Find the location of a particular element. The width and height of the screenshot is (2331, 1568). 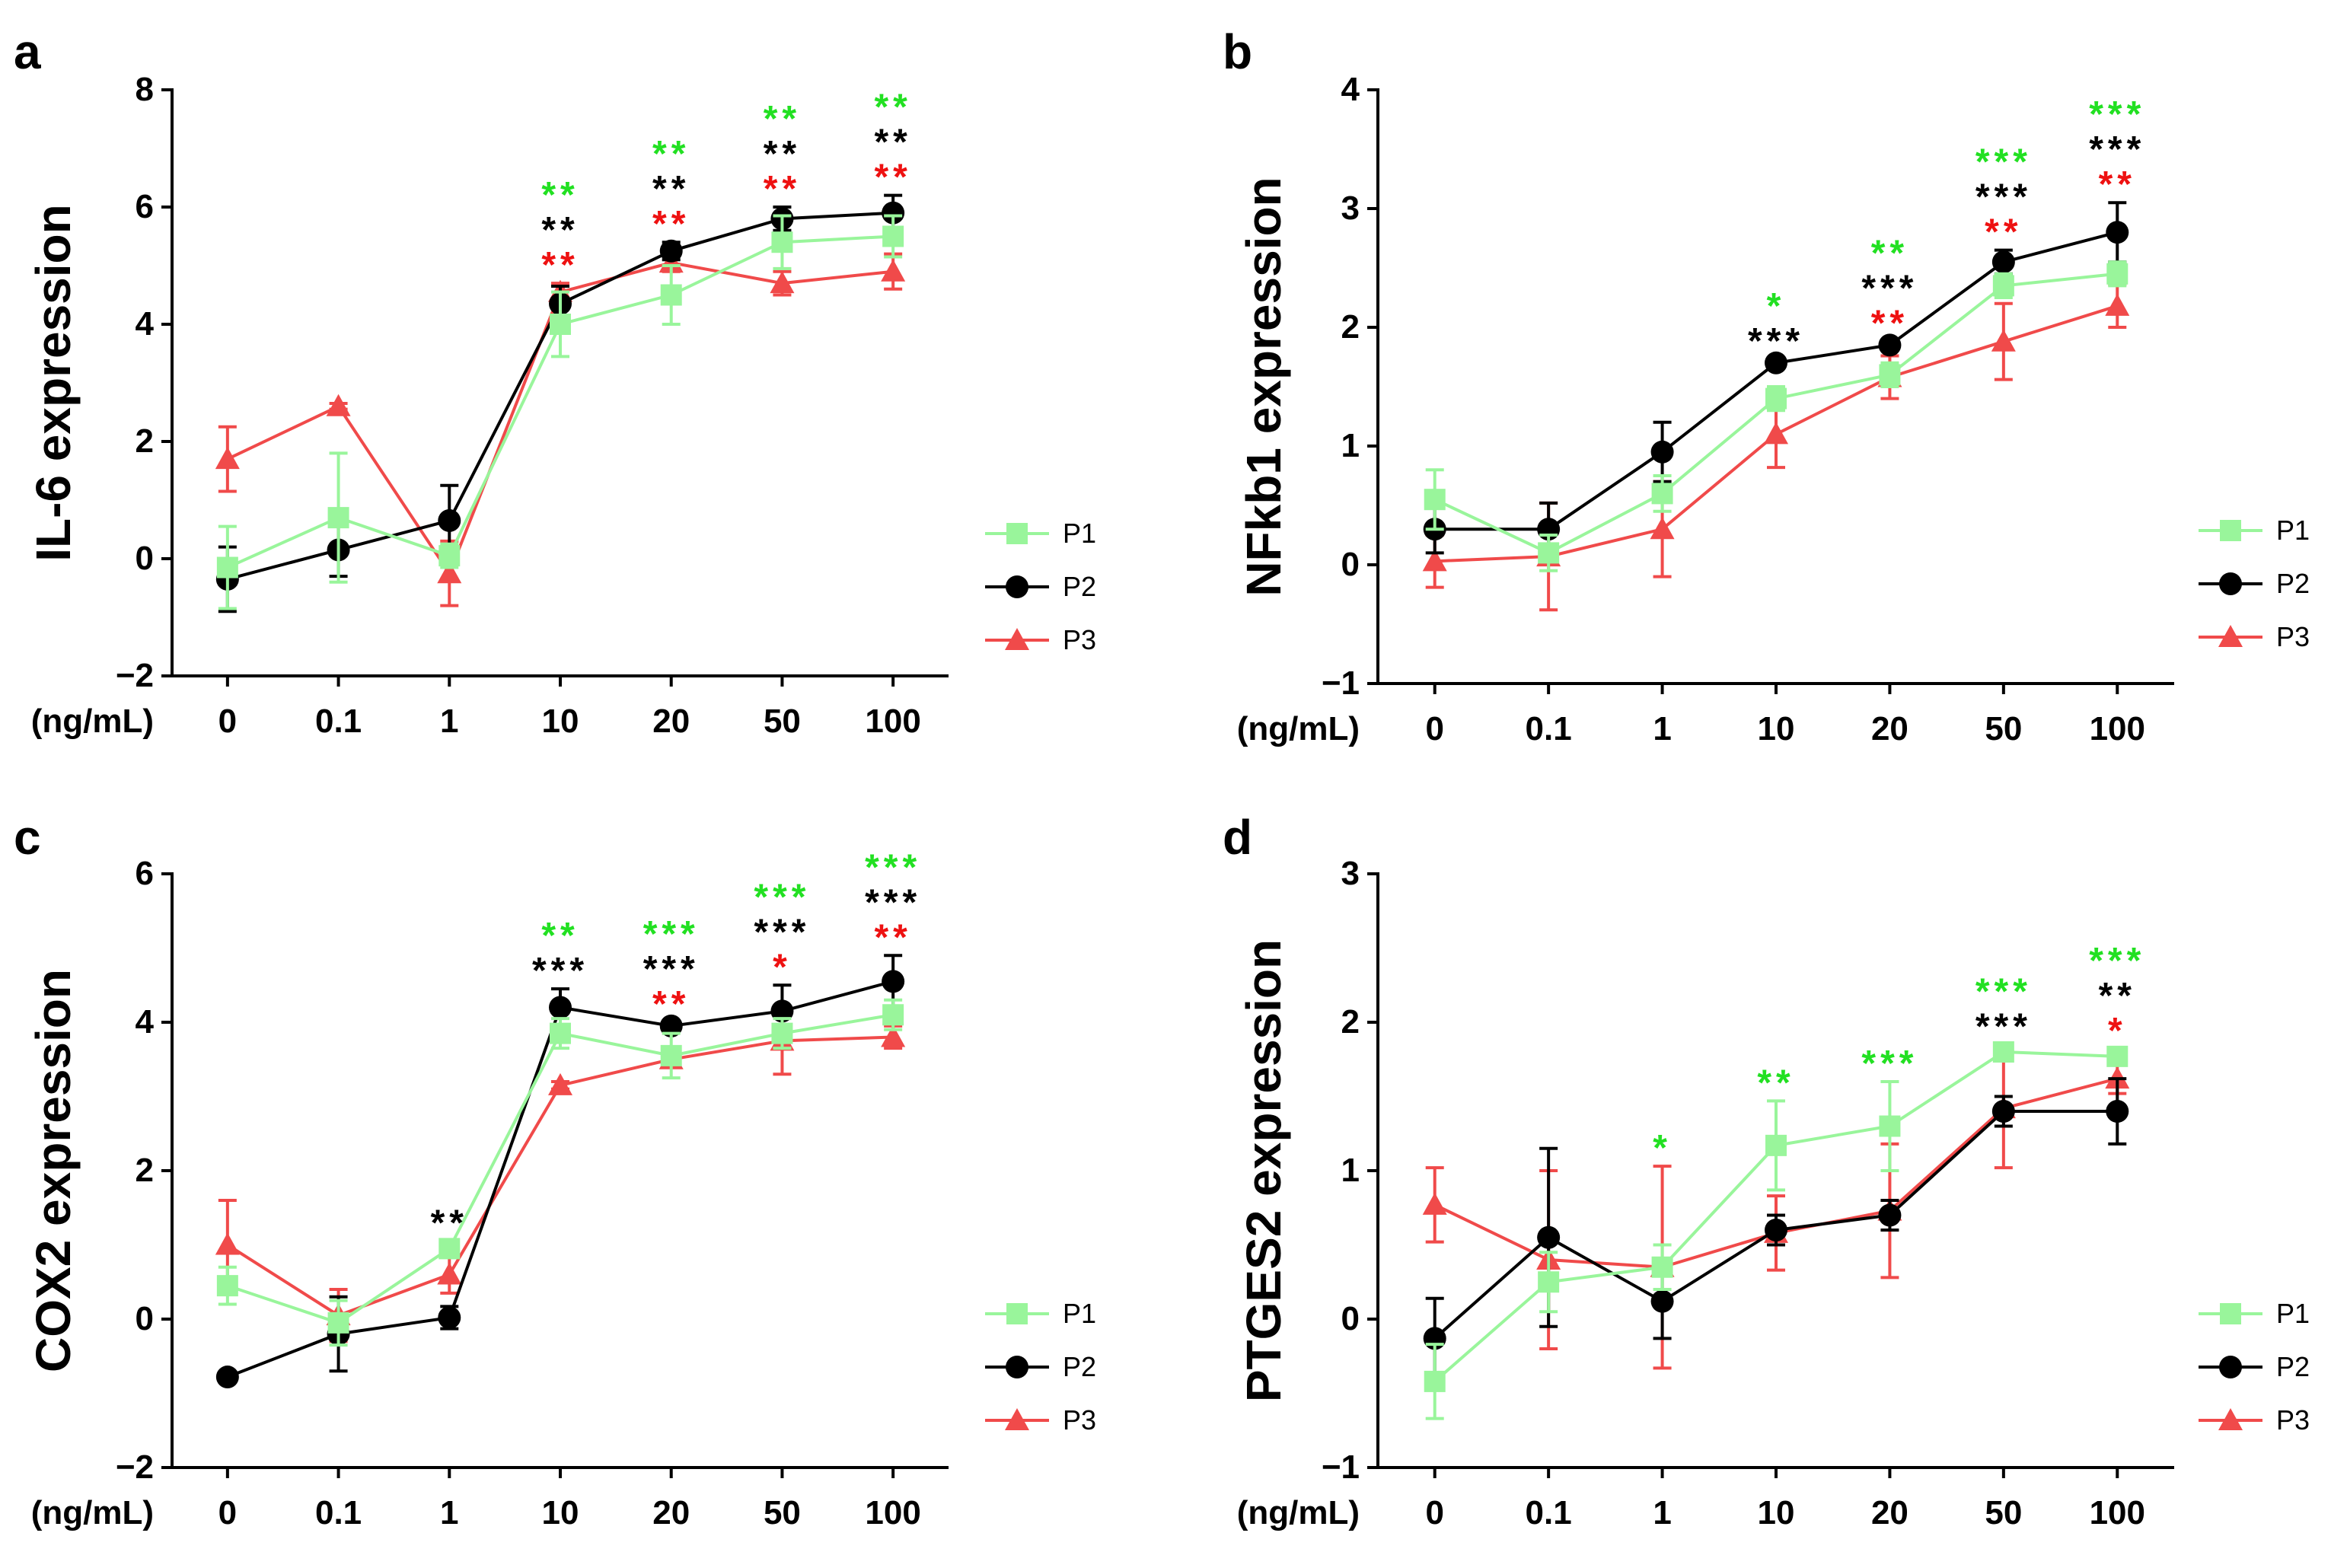

y-tick-label: −2 is located at coordinates (135, 1467).